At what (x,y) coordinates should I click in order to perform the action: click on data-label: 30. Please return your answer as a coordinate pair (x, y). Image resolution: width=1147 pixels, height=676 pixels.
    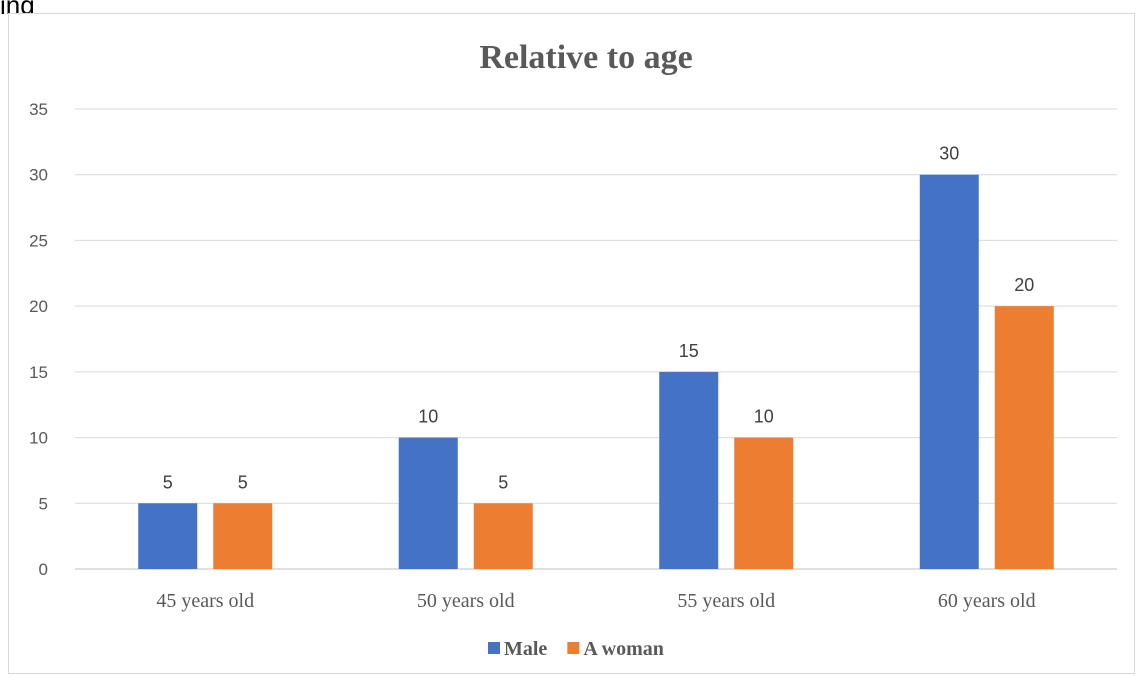
    Looking at the image, I should click on (949, 154).